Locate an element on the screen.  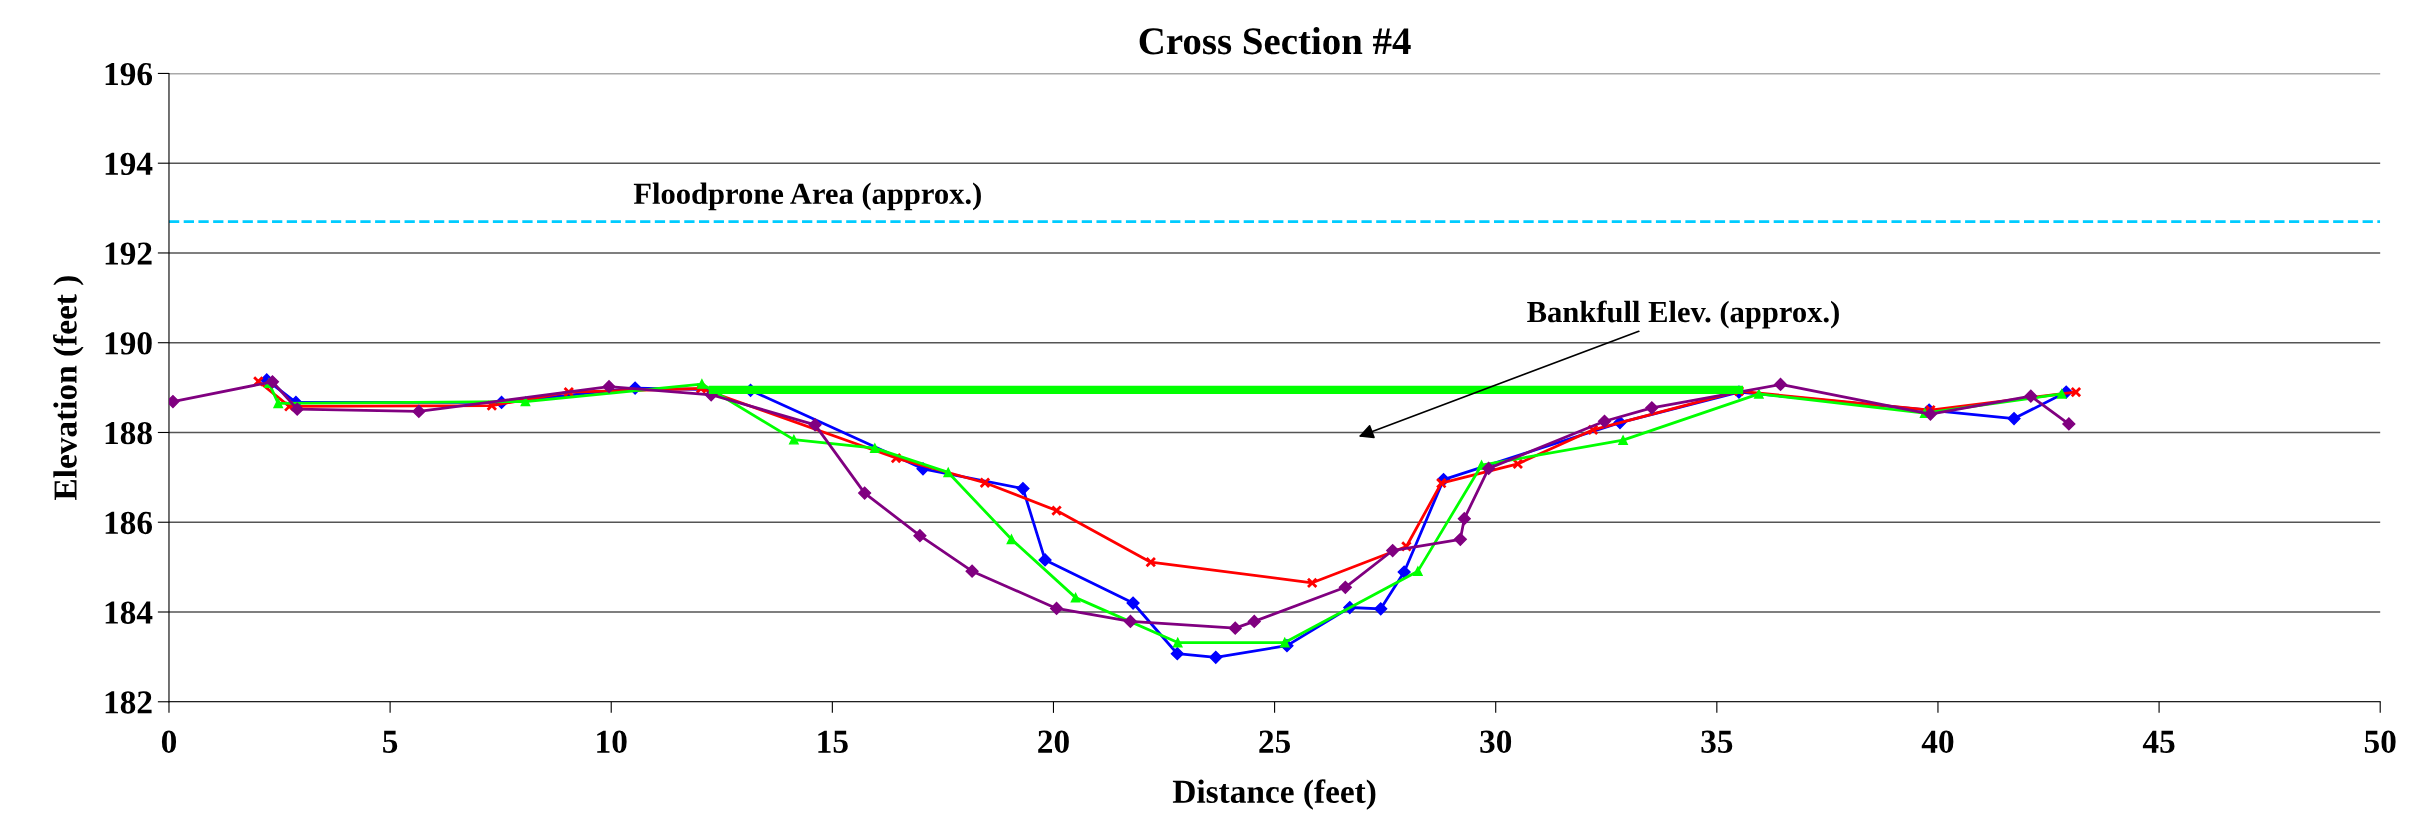
y-tick-label: 184 is located at coordinates (129, 612).